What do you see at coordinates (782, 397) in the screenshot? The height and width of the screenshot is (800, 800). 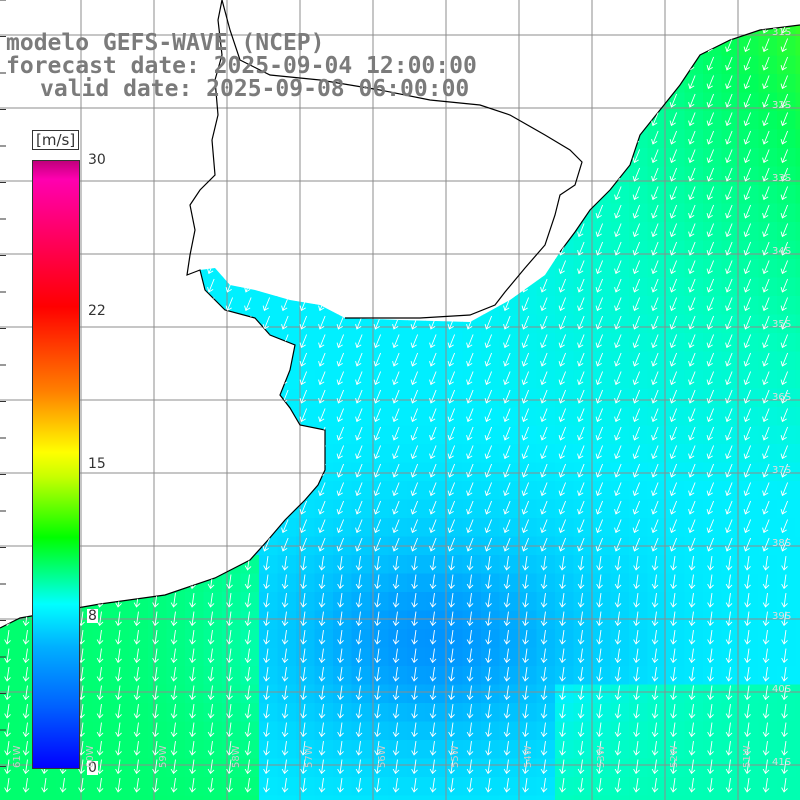 I see `lat-label: 36S` at bounding box center [782, 397].